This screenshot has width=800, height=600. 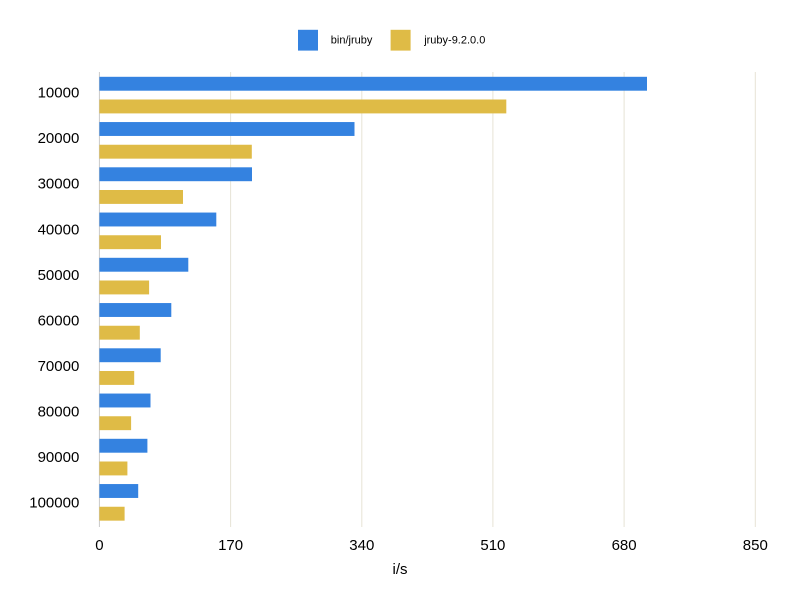 What do you see at coordinates (59, 411) in the screenshot?
I see `svg-text: 80000` at bounding box center [59, 411].